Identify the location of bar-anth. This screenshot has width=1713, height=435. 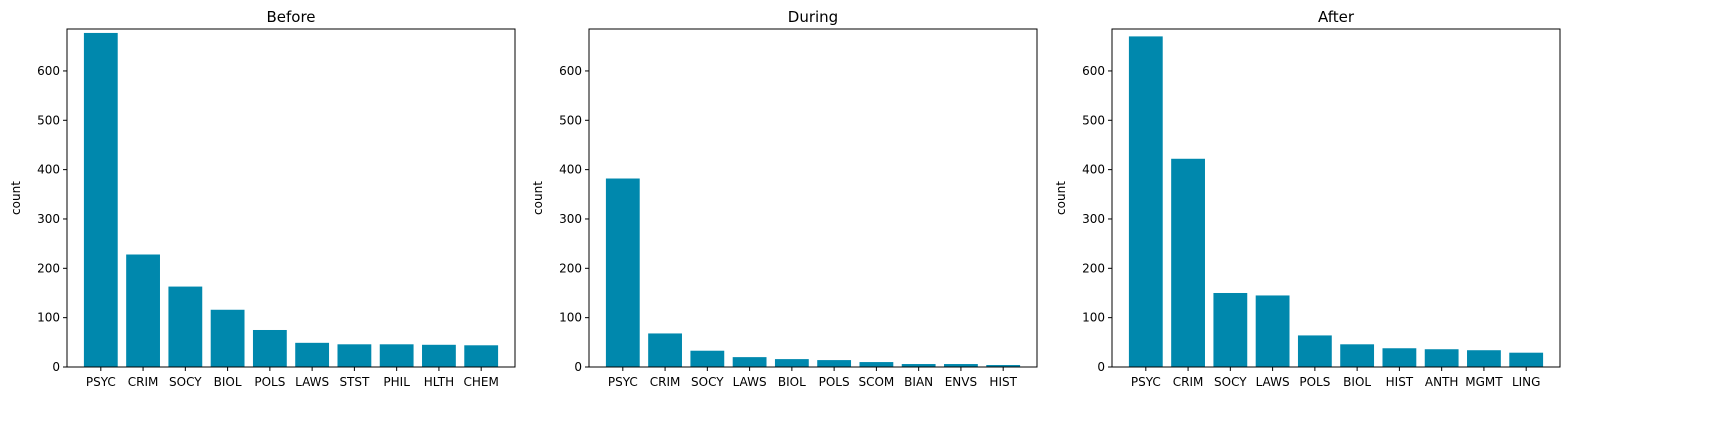
(1441, 358).